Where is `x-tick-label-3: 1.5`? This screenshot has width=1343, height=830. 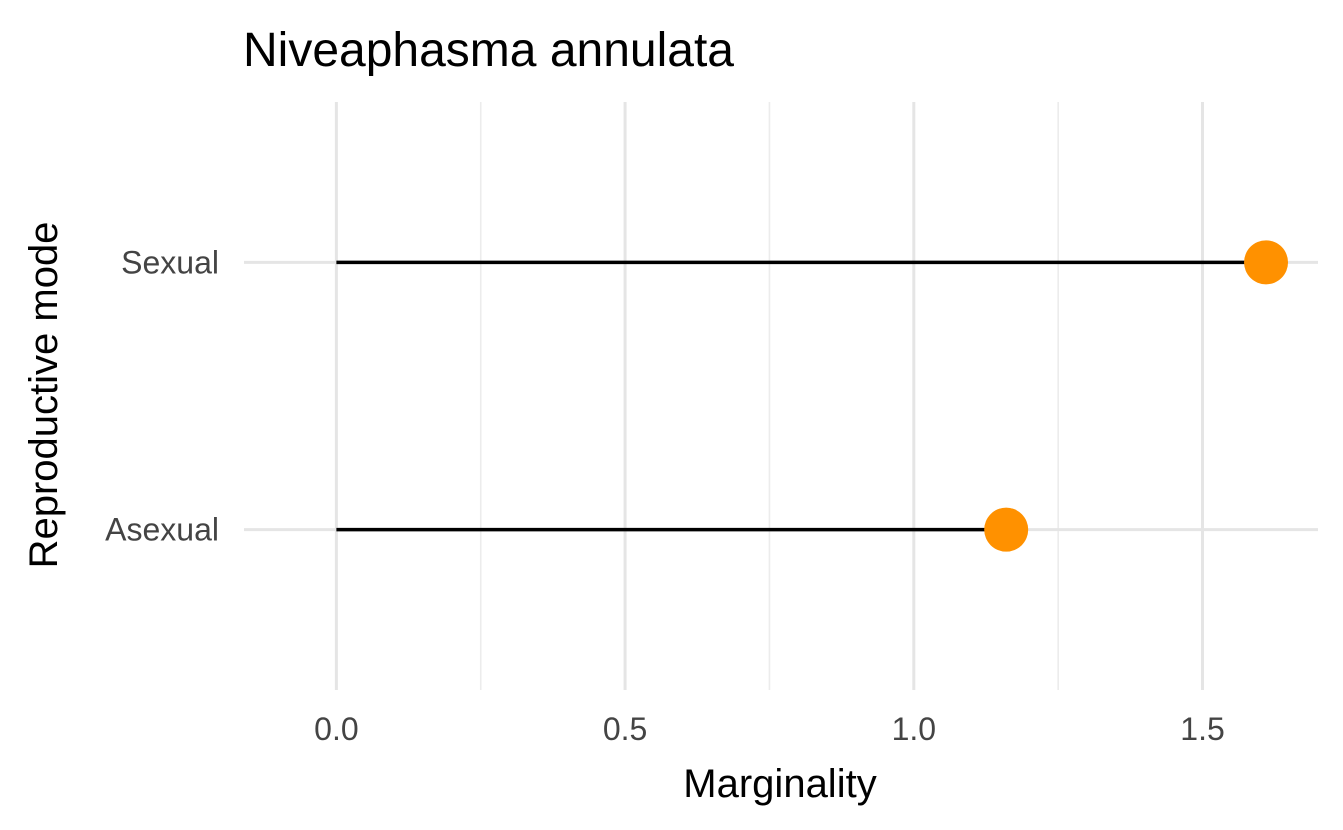
x-tick-label-3: 1.5 is located at coordinates (1202, 729).